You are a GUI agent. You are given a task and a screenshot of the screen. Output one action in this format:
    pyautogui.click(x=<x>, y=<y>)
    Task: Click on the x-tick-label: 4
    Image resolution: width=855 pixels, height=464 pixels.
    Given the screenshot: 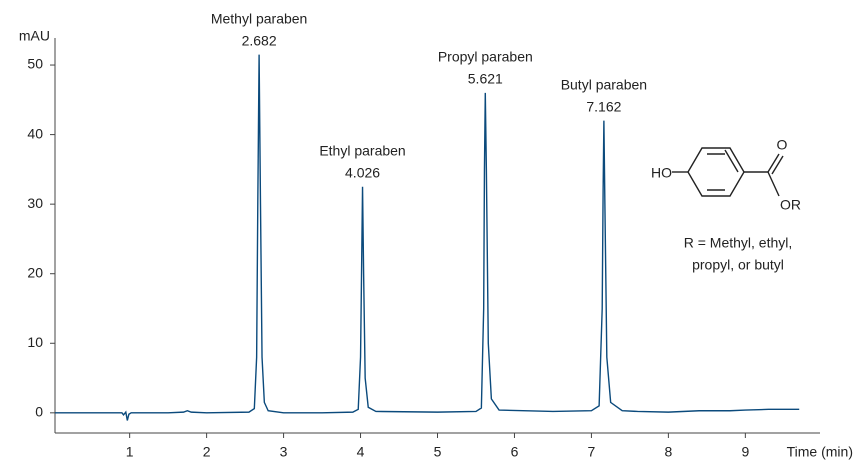 What is the action you would take?
    pyautogui.click(x=361, y=452)
    